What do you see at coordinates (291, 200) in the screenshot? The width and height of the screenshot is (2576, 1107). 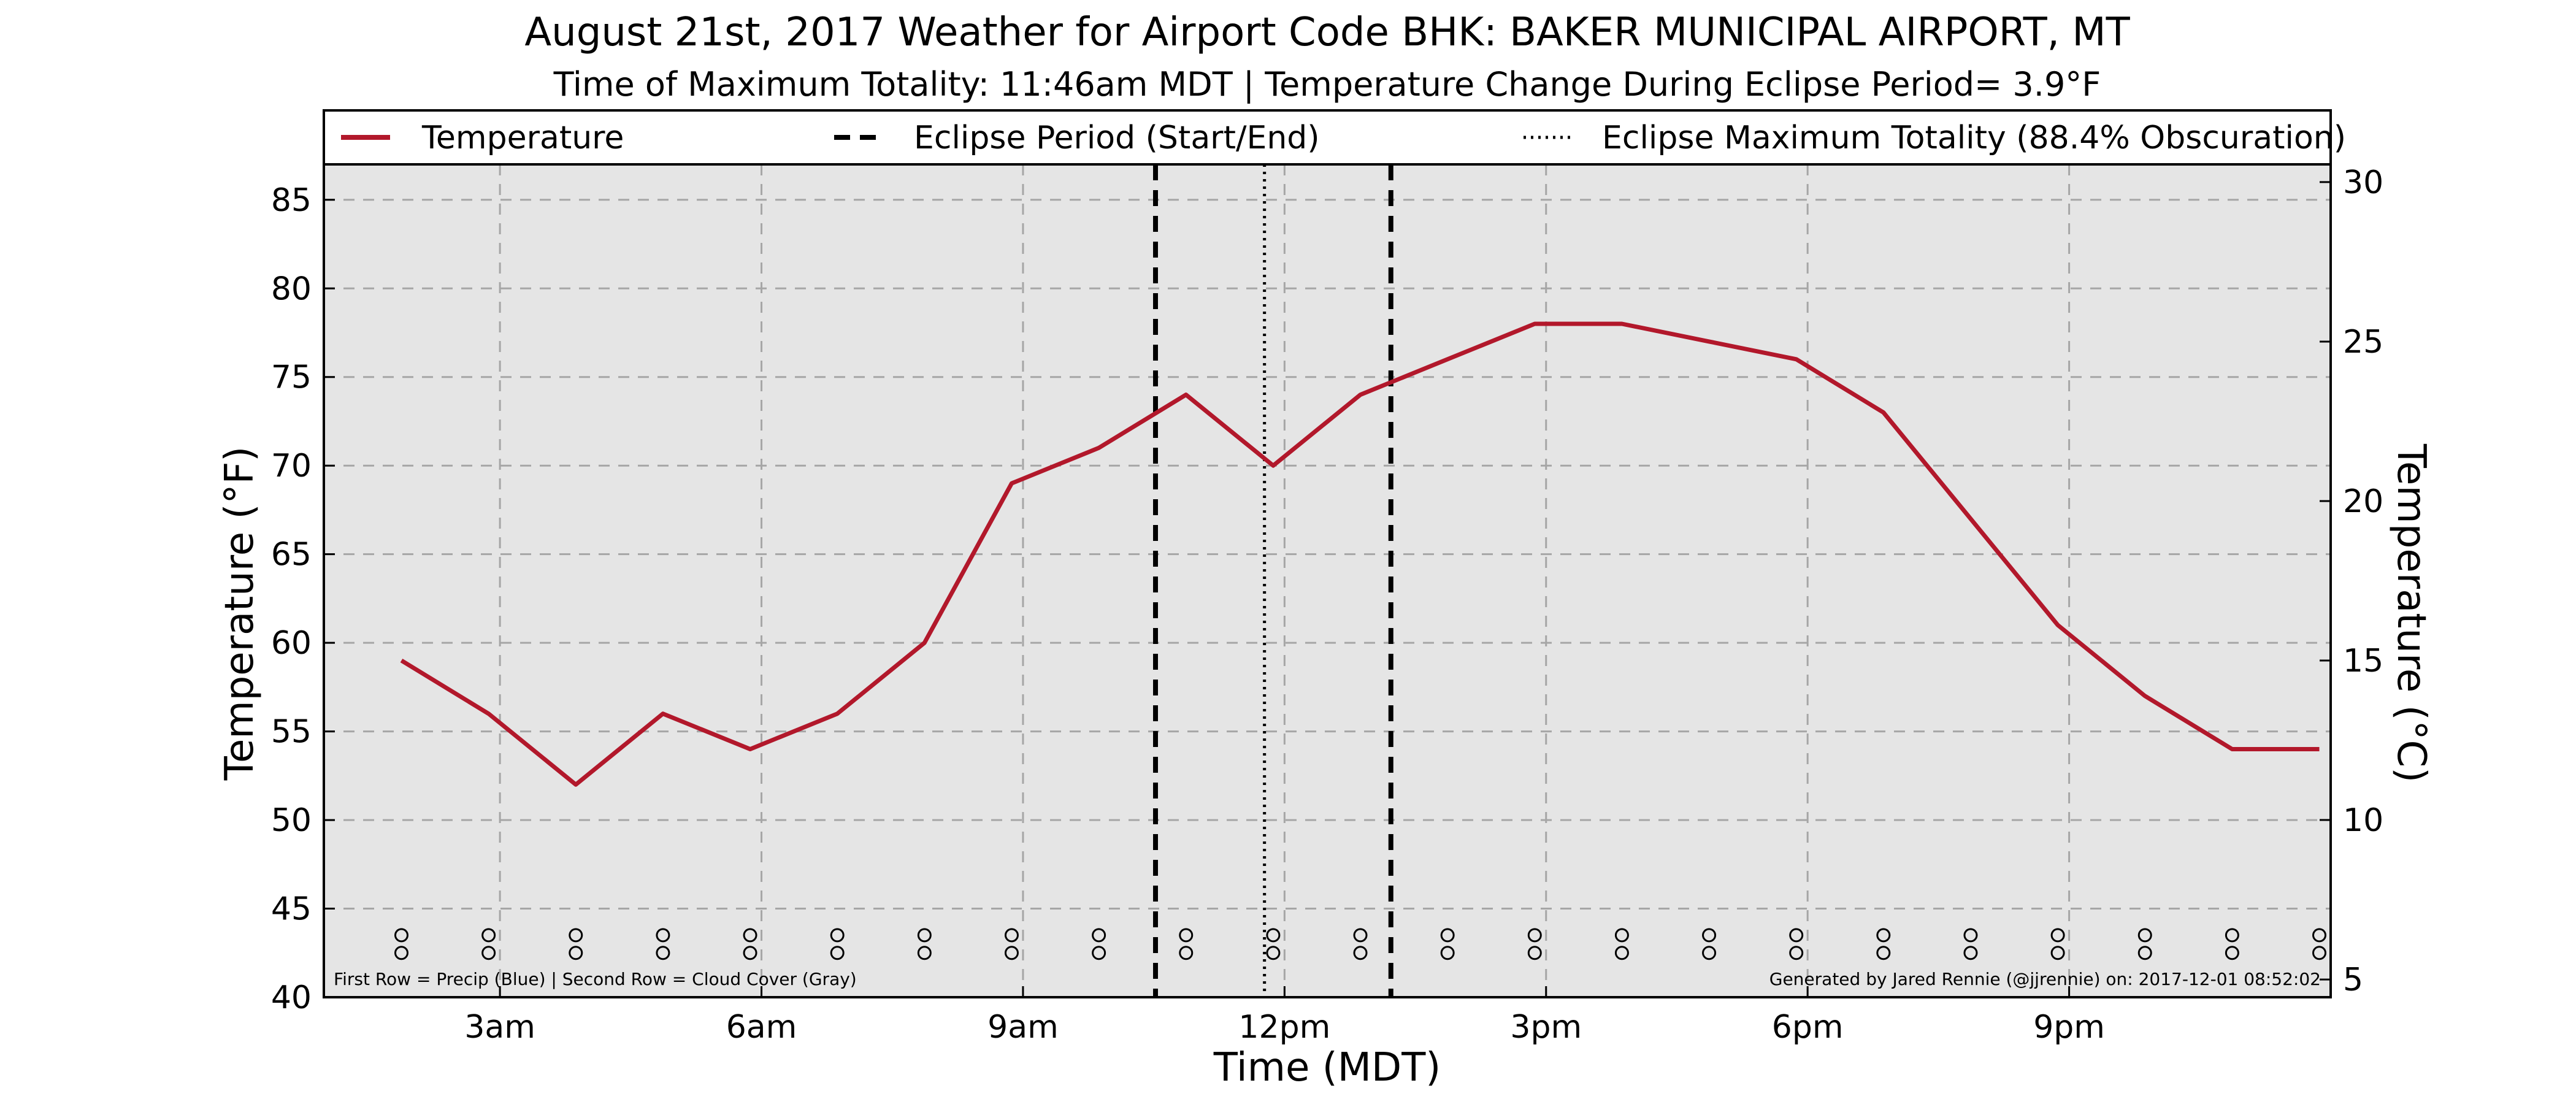 I see `y-tick-label-left: 85` at bounding box center [291, 200].